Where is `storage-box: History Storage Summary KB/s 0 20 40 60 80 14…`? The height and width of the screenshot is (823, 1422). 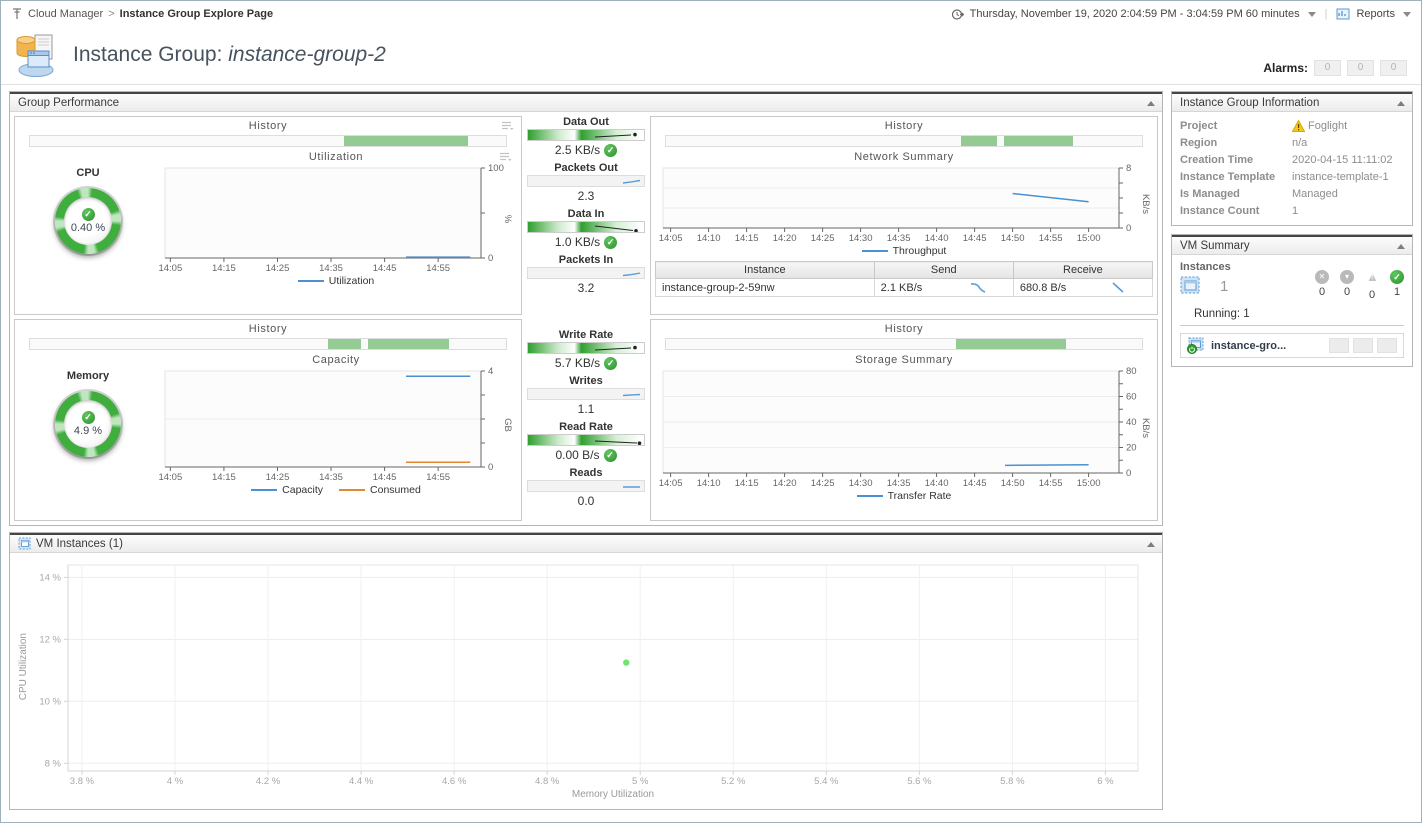
storage-box: History Storage Summary KB/s 0 20 40 60 80 14… is located at coordinates (904, 420).